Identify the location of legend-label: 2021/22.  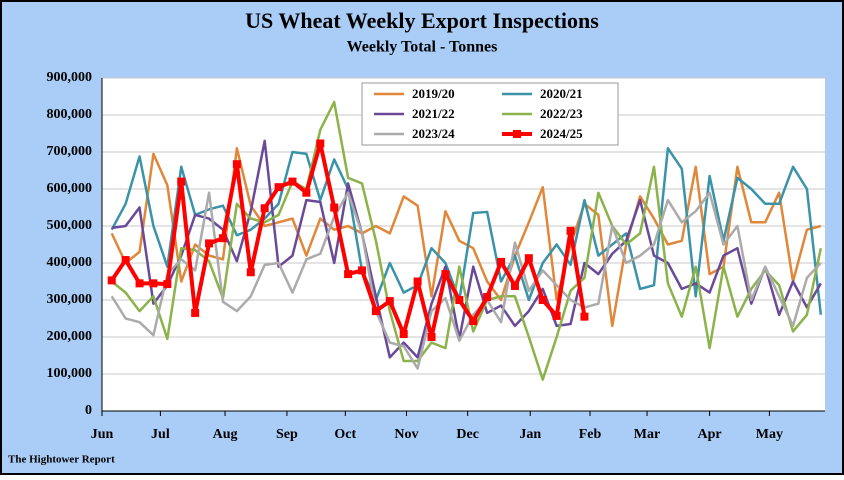
(433, 113).